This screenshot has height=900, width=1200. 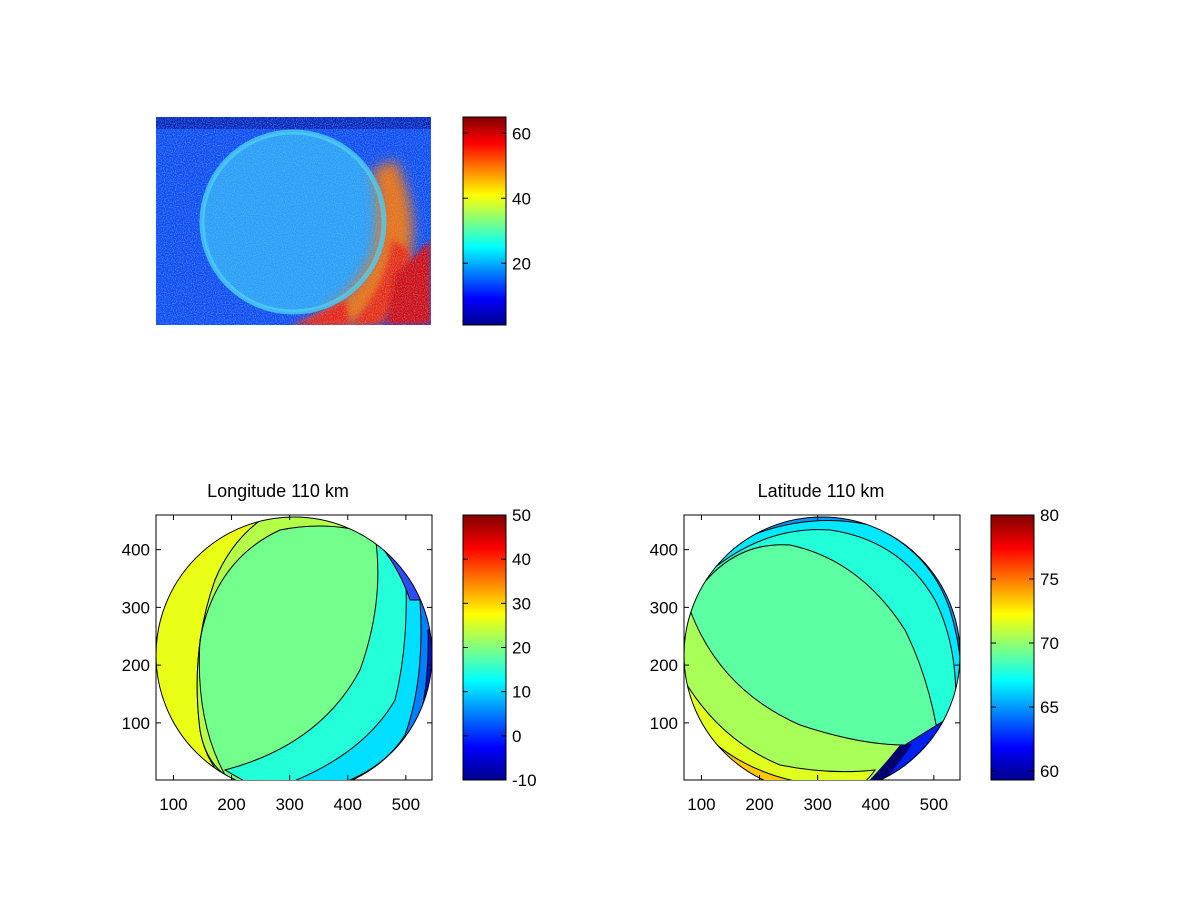 I want to click on latitude-title: Latitude 110 km, so click(x=821, y=491).